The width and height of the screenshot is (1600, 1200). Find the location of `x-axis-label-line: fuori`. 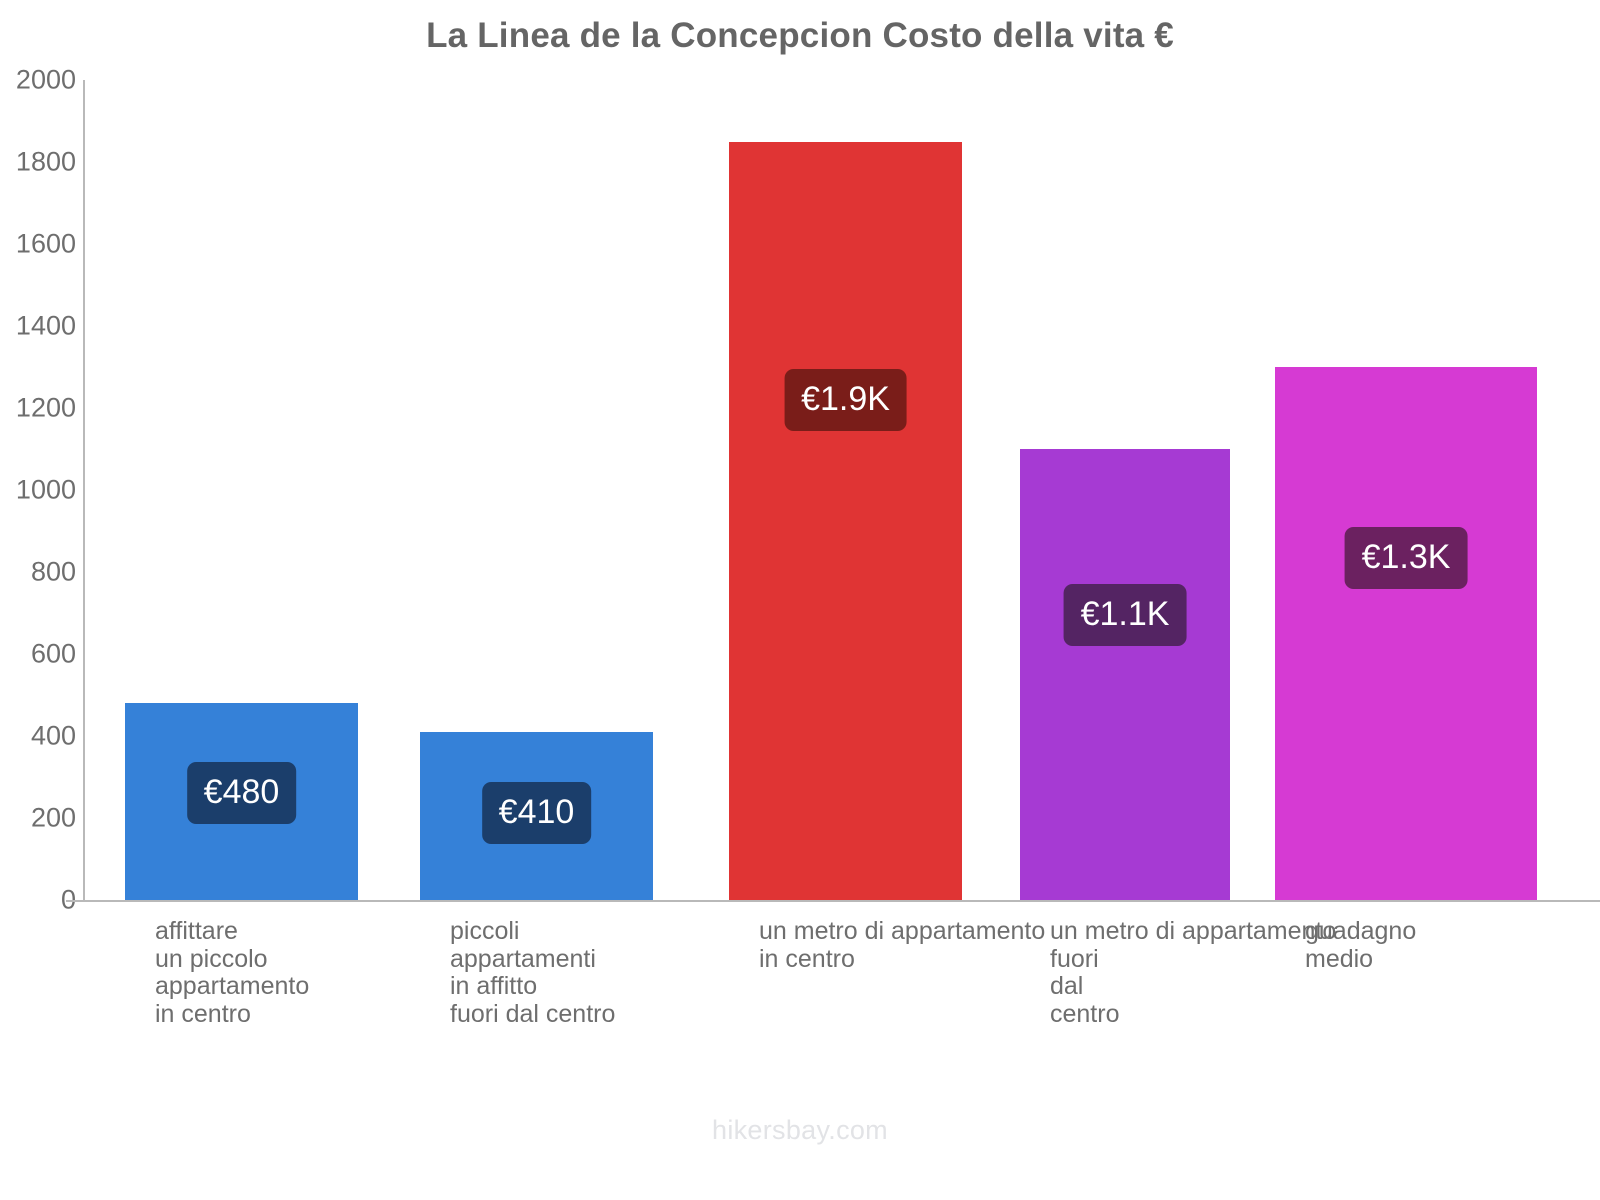

x-axis-label-line: fuori is located at coordinates (1074, 958).